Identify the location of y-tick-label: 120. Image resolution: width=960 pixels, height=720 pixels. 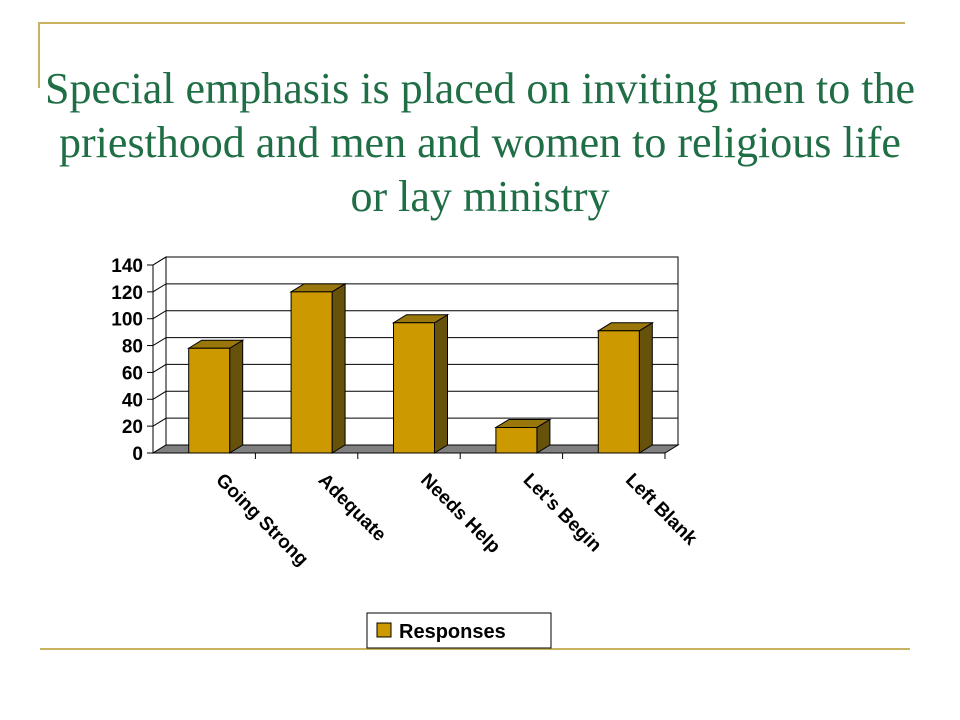
(127, 293).